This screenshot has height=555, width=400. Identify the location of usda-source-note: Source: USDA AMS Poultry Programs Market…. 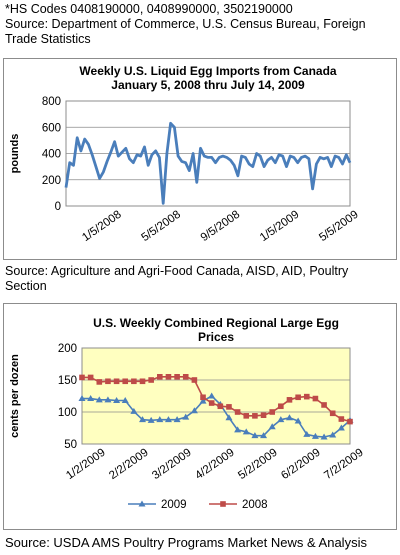
(186, 542).